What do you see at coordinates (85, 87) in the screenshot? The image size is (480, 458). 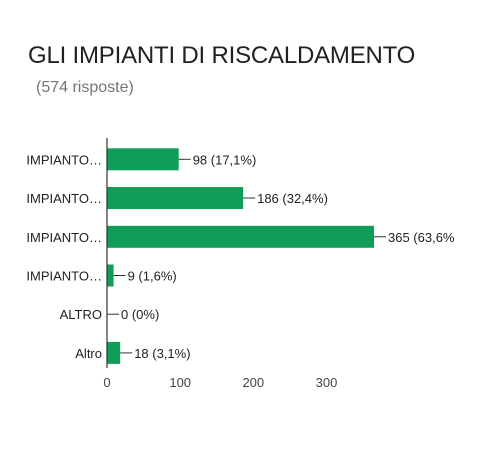 I see `chart-subtitle: (574 risposte)` at bounding box center [85, 87].